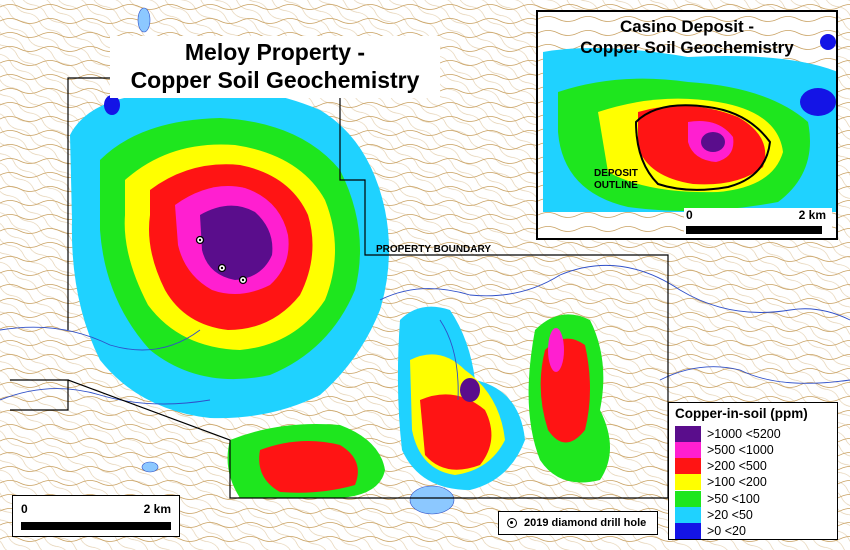  What do you see at coordinates (434, 249) in the screenshot?
I see `property-boundary-label: PROPERTY BOUNDARY` at bounding box center [434, 249].